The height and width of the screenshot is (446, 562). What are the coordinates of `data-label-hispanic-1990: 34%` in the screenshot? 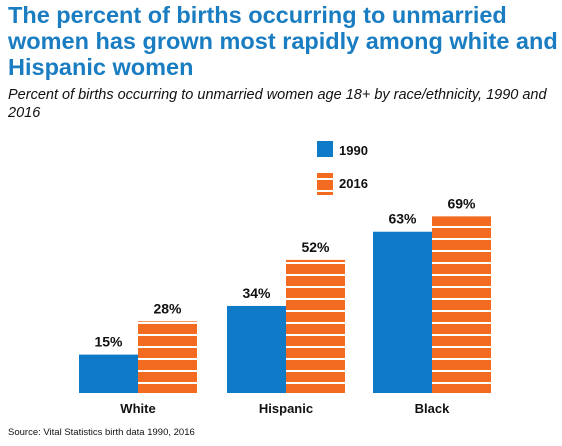 It's located at (256, 293).